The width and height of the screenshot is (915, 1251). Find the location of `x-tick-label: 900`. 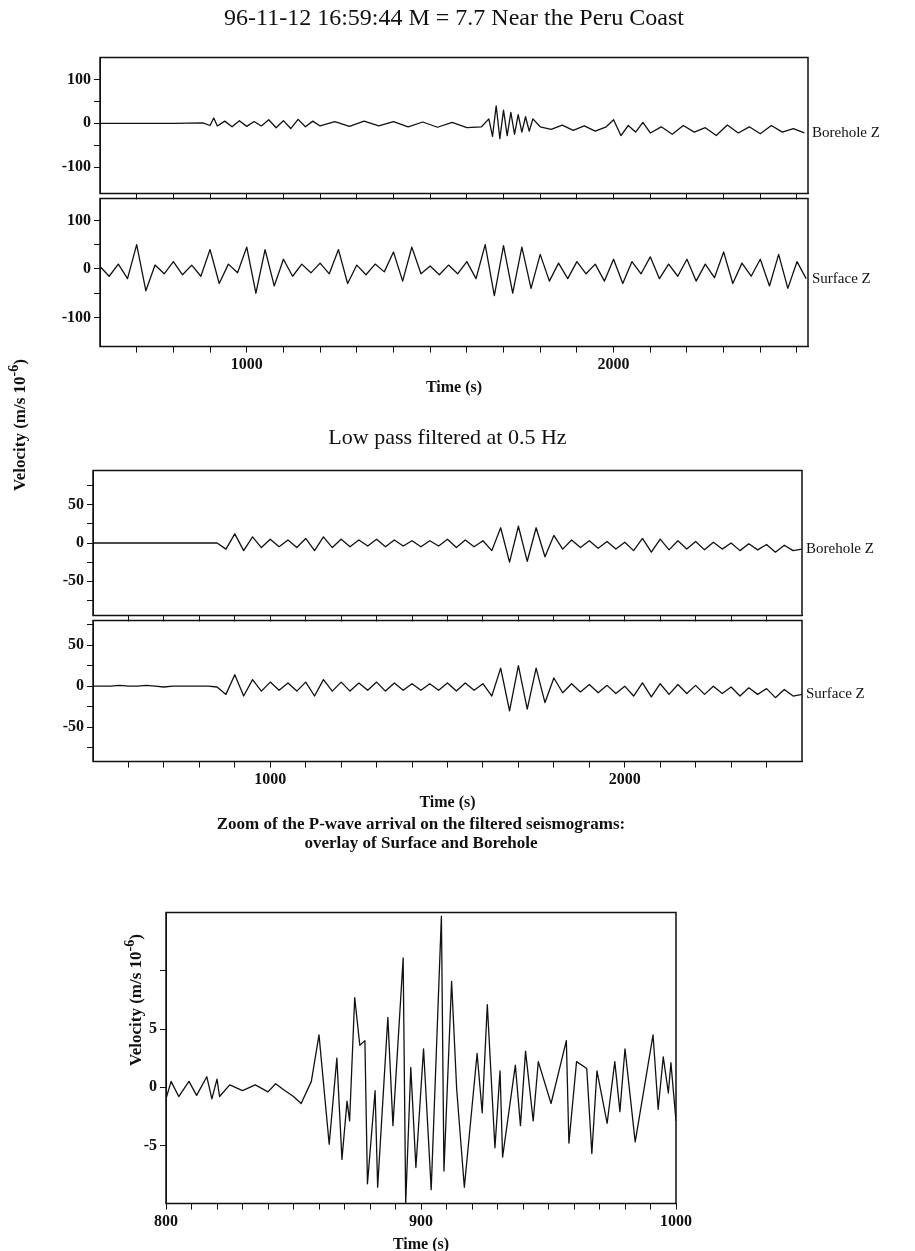

x-tick-label: 900 is located at coordinates (421, 1221).